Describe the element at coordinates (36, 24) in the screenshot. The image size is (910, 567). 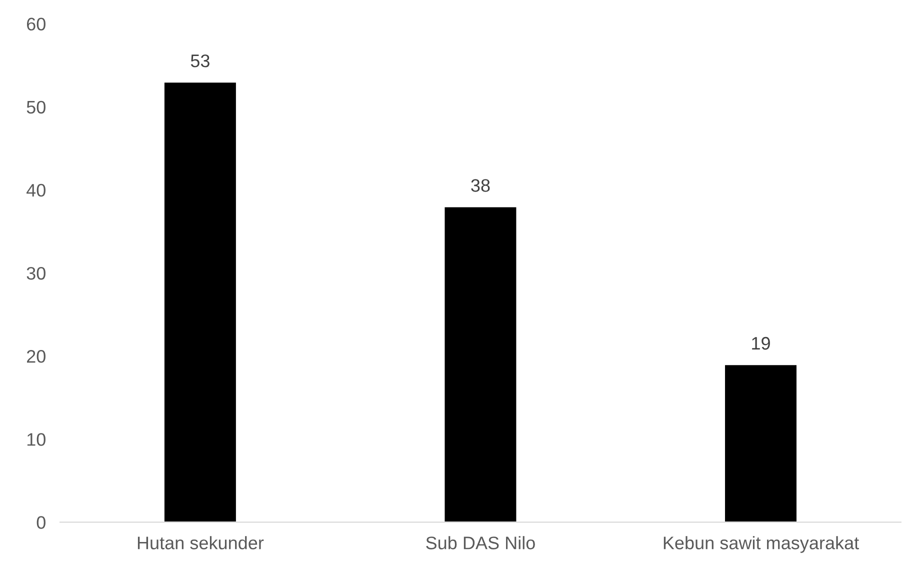
I see `y-tick-label: 60` at that location.